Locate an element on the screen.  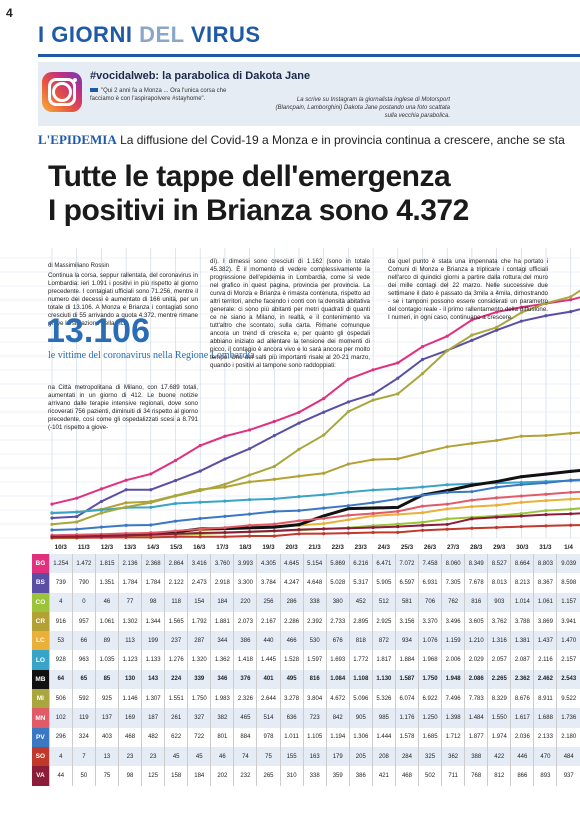
table-cell: 842 is located at coordinates (337, 718).